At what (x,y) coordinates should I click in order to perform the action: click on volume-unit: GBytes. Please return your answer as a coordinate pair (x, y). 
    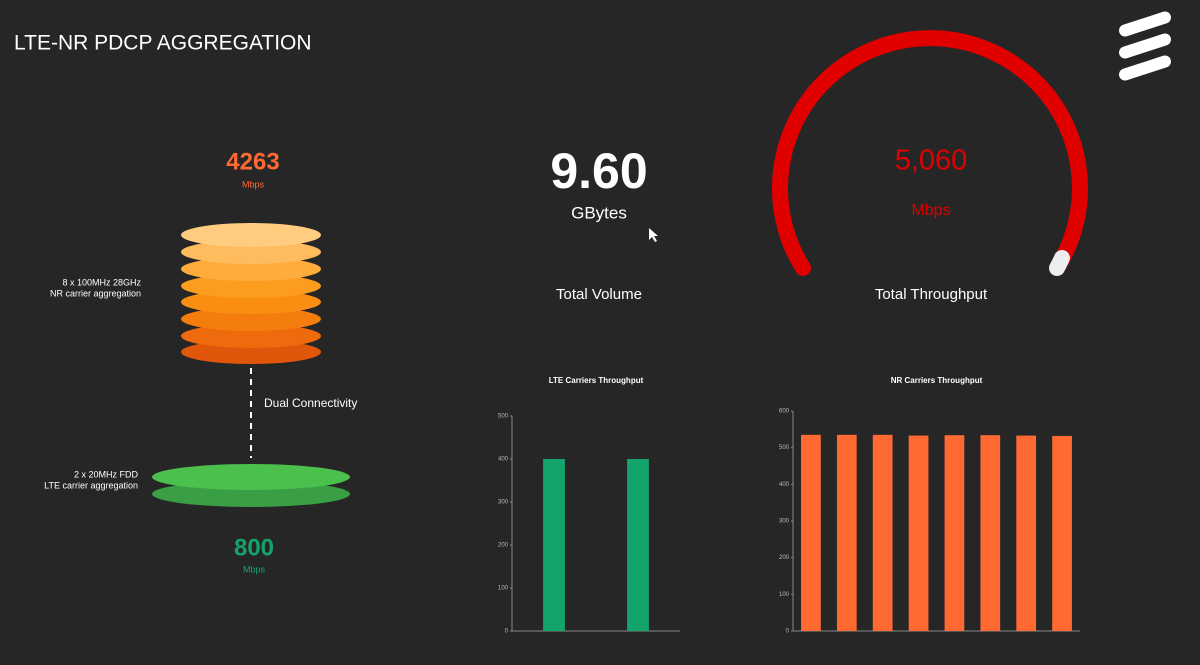
    Looking at the image, I should click on (599, 212).